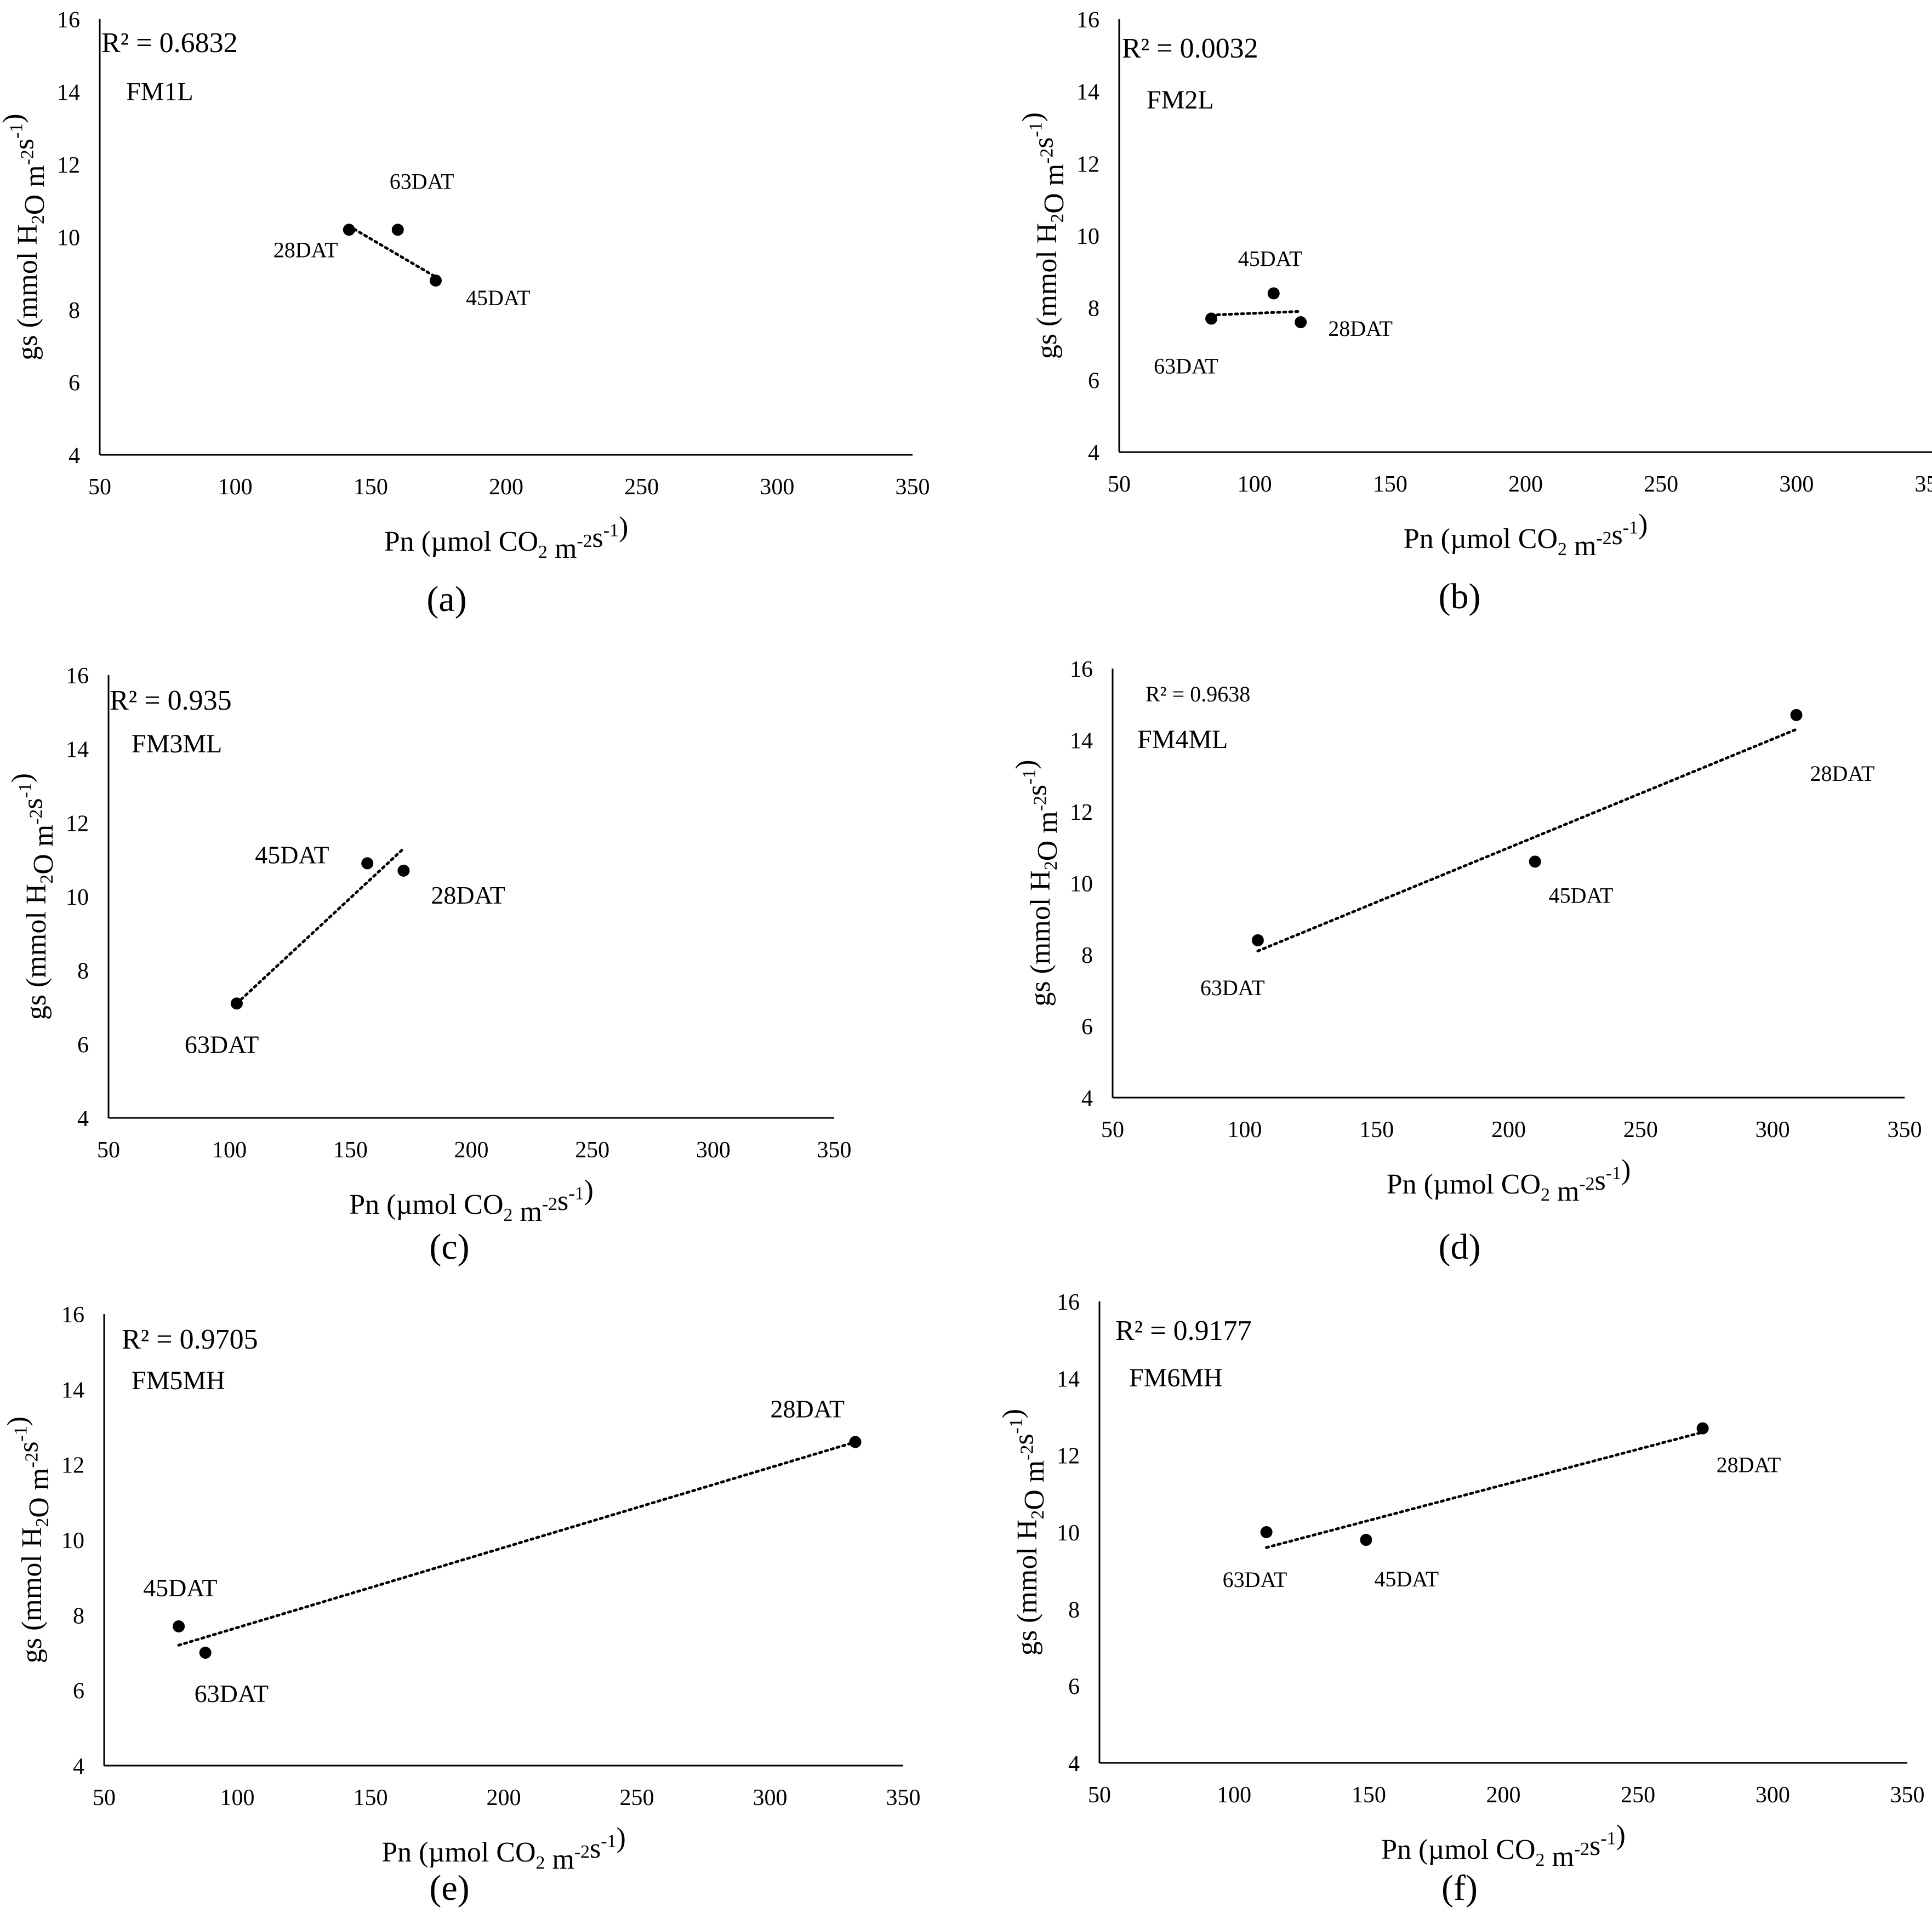  I want to click on r-squared-label: R² = 0.0032, so click(1190, 48).